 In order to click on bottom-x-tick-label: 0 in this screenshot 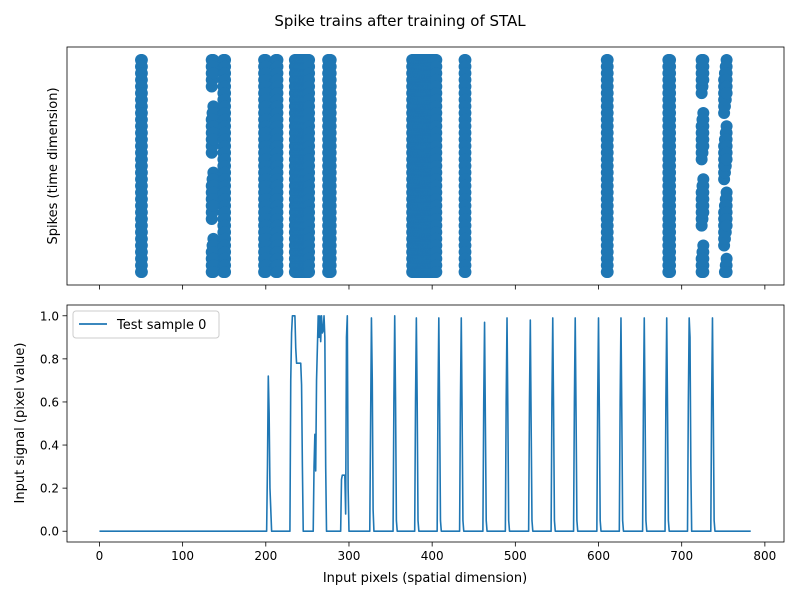, I will do `click(100, 556)`.